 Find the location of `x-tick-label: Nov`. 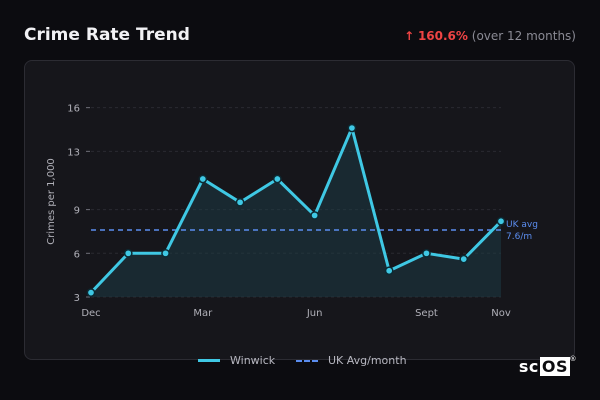

x-tick-label: Nov is located at coordinates (501, 313).